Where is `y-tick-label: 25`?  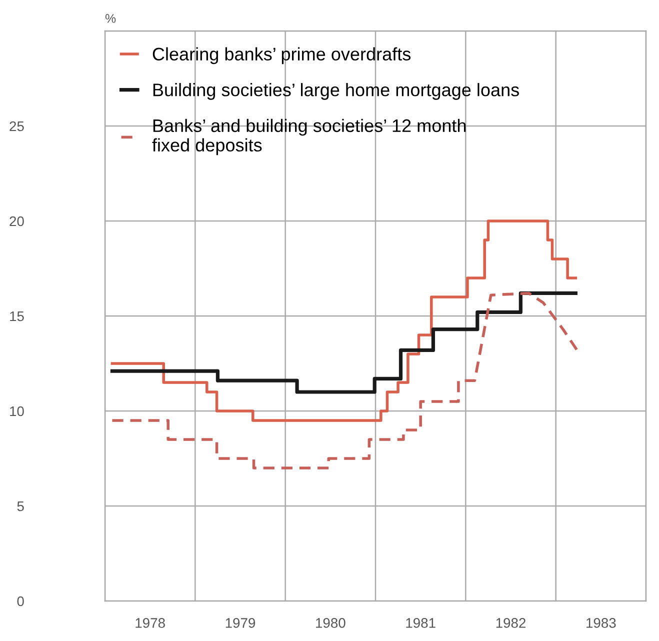
y-tick-label: 25 is located at coordinates (17, 126).